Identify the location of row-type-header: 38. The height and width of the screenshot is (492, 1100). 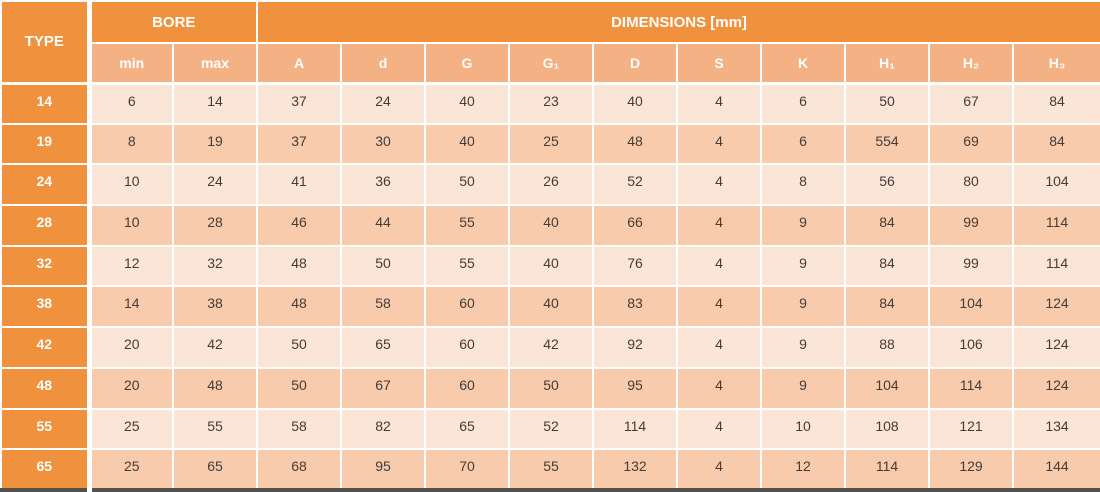
(46, 307).